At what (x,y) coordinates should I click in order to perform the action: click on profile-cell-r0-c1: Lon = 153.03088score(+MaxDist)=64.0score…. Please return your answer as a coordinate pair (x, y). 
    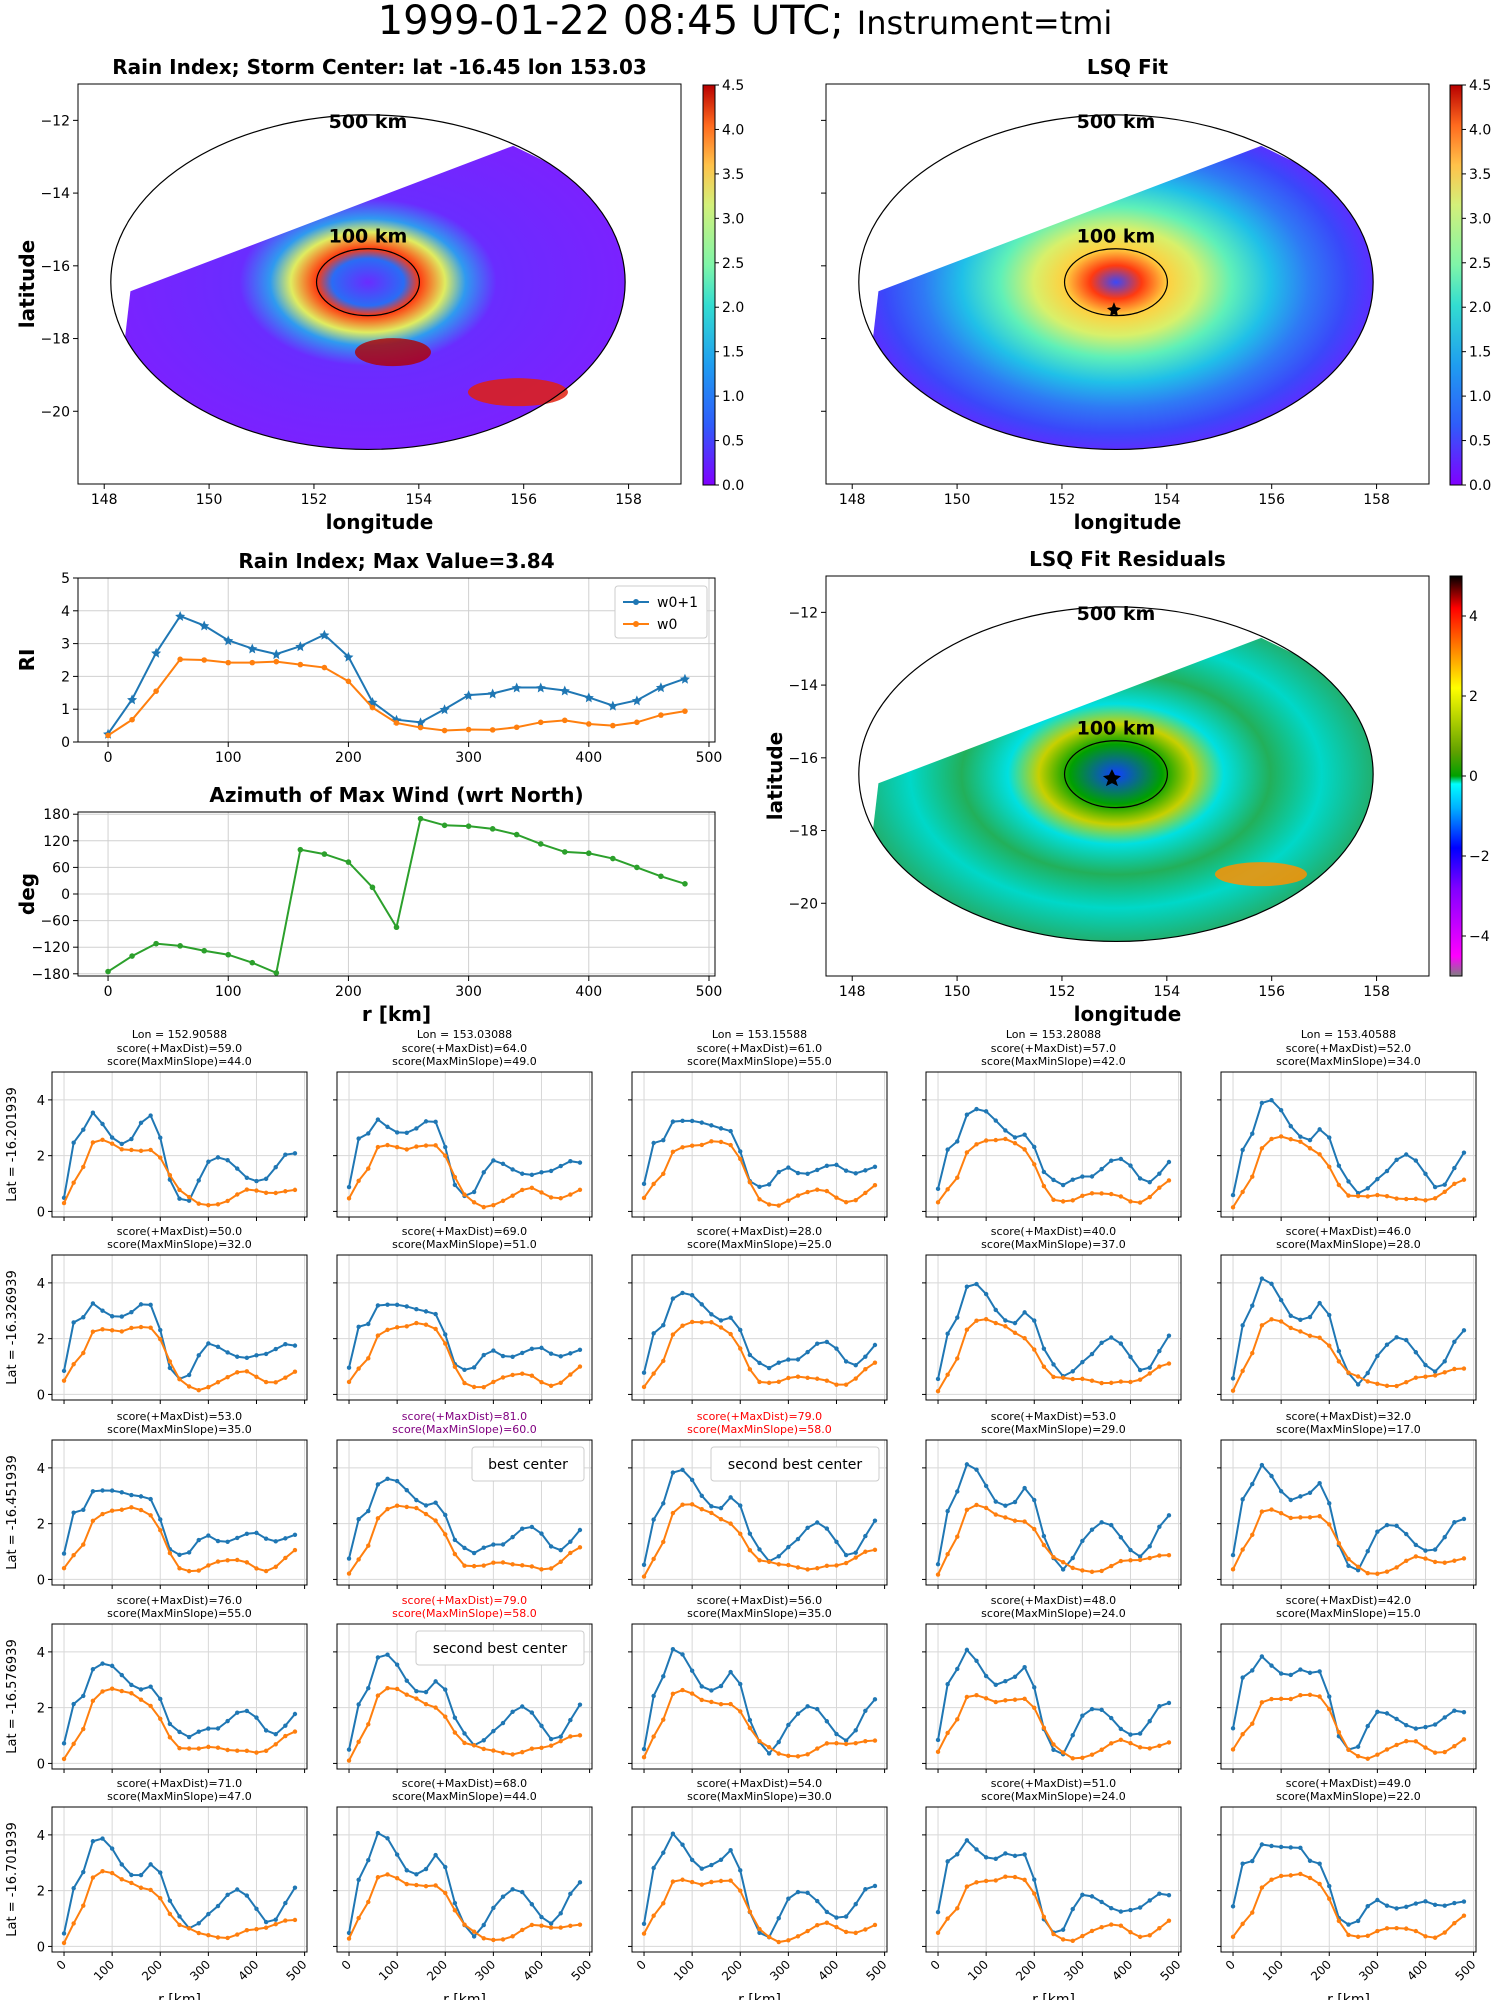
    Looking at the image, I should click on (463, 1124).